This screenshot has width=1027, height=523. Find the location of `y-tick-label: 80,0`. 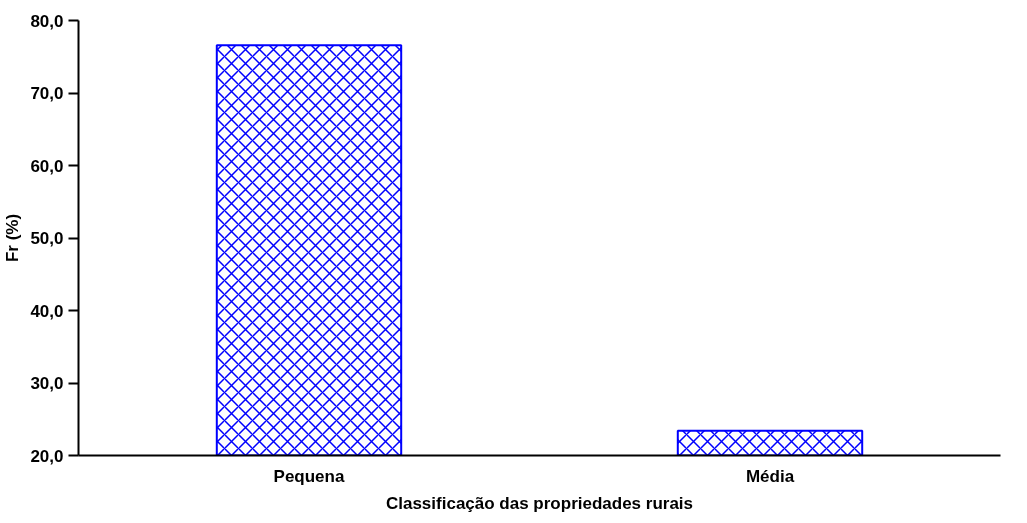

y-tick-label: 80,0 is located at coordinates (47, 21).